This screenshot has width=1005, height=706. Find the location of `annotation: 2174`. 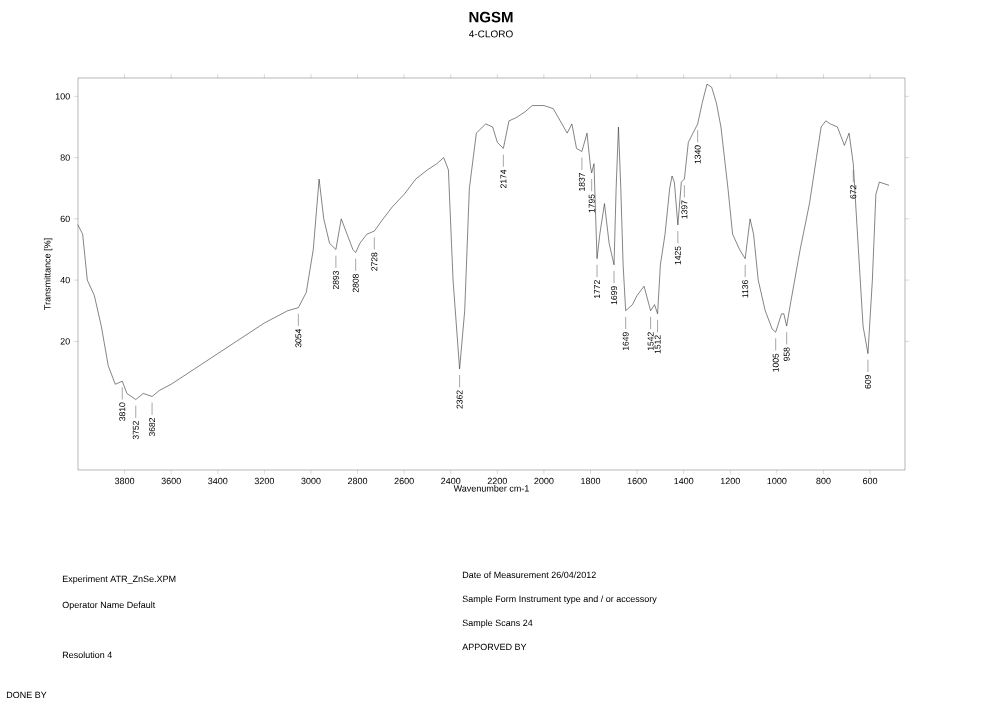

annotation: 2174 is located at coordinates (503, 179).